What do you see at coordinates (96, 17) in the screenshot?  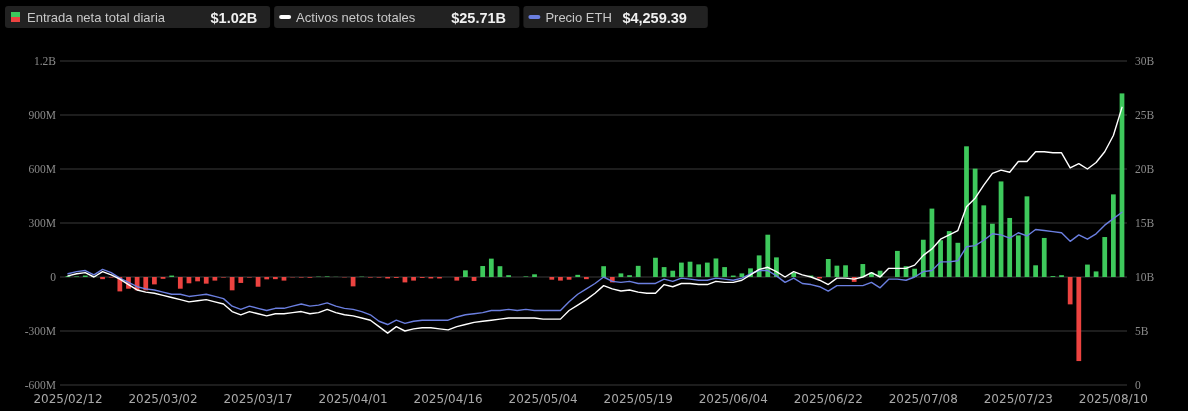 I see `legend-label: Entrada neta total diaria` at bounding box center [96, 17].